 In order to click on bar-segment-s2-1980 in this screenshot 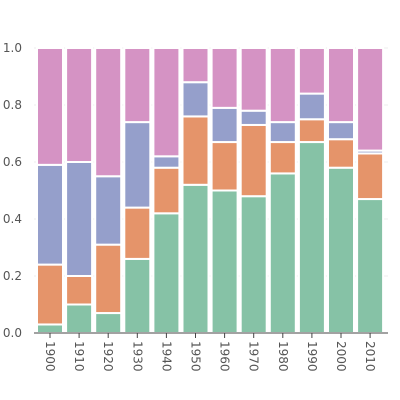, I will do `click(282, 158)`.